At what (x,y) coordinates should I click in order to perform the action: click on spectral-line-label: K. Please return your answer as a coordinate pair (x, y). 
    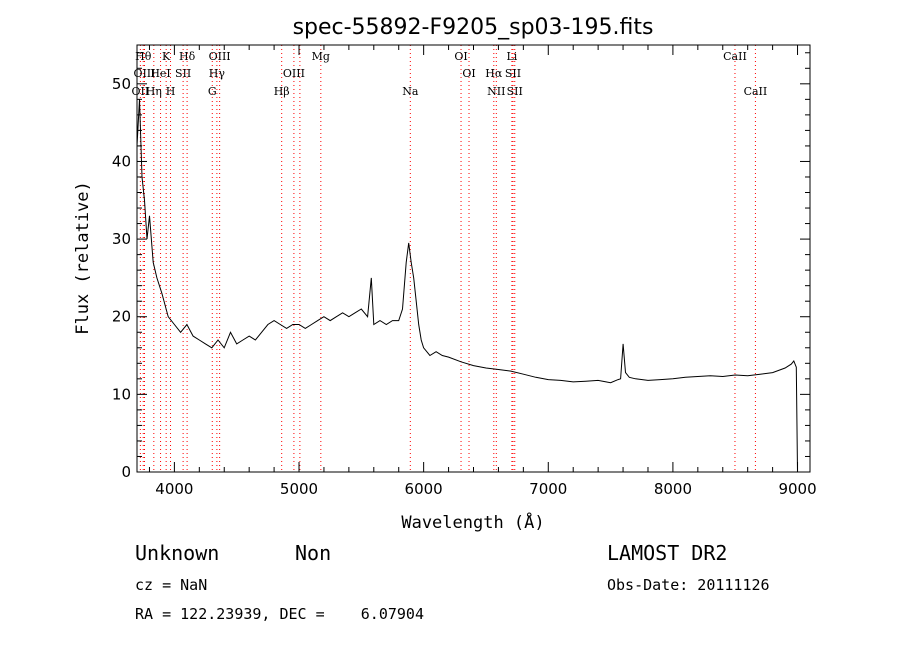
    Looking at the image, I should click on (166, 56).